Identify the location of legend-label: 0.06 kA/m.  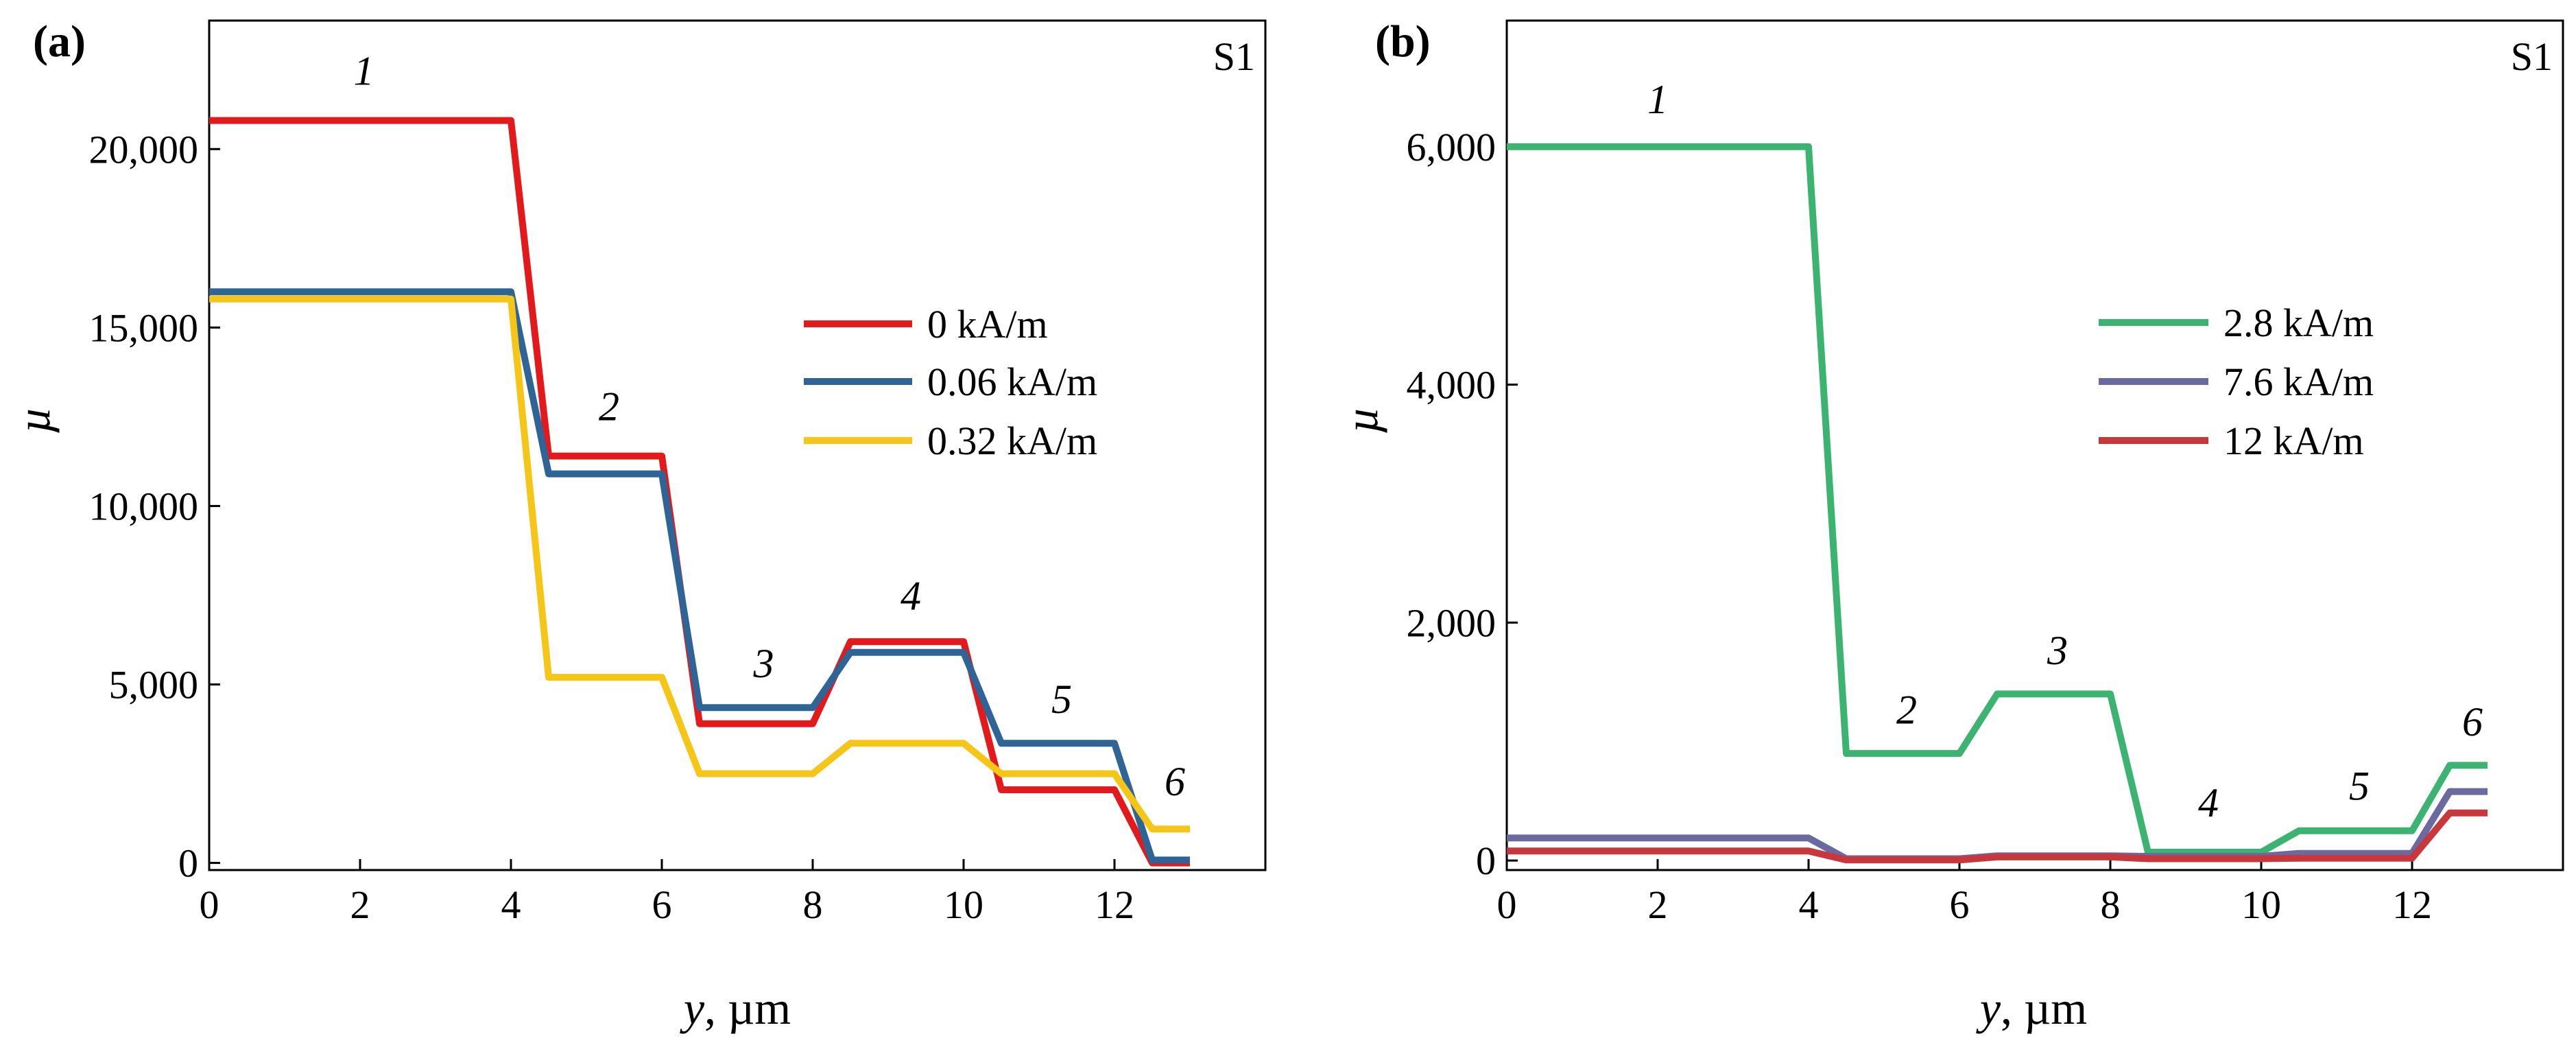
(1012, 382).